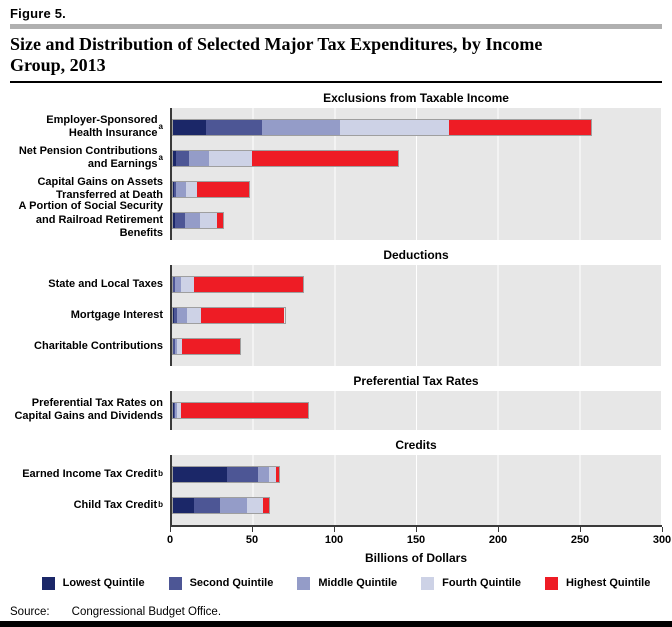  Describe the element at coordinates (231, 583) in the screenshot. I see `legend-label: Second Quintile` at that location.